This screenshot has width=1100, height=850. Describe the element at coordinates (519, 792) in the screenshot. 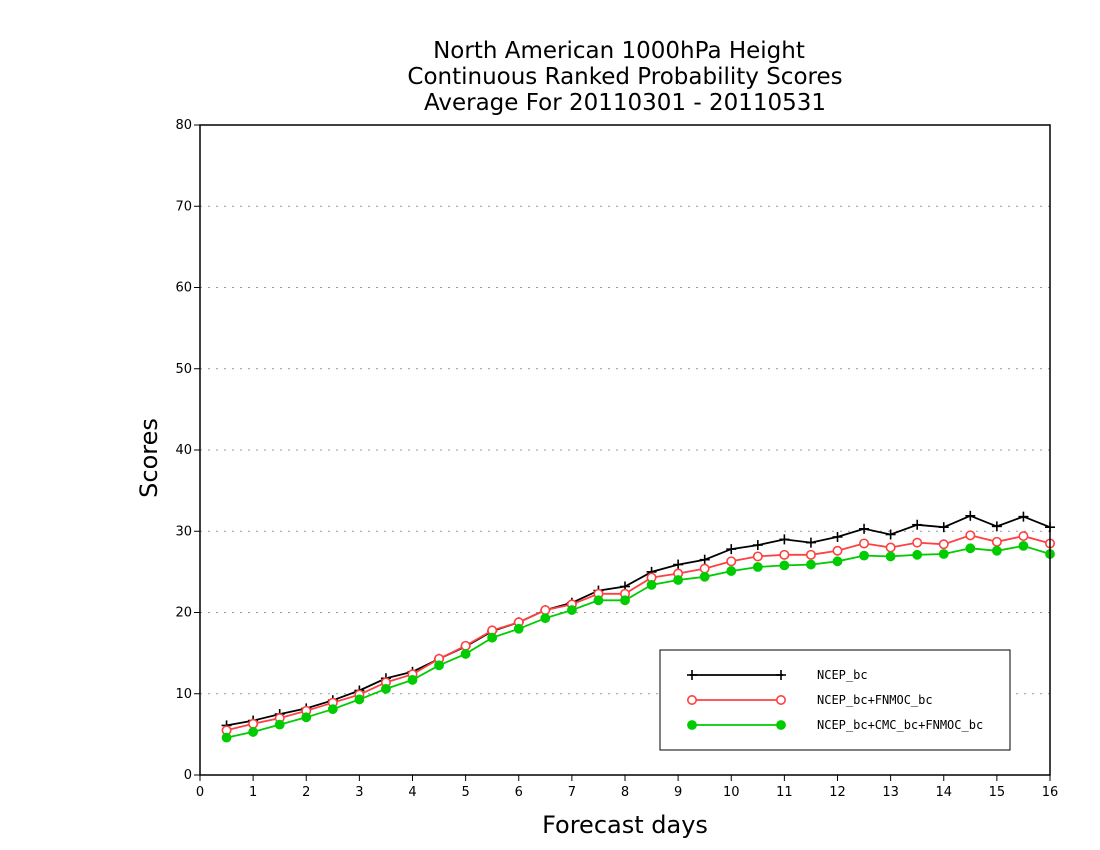

I see `x-tick-label-6: 6` at that location.